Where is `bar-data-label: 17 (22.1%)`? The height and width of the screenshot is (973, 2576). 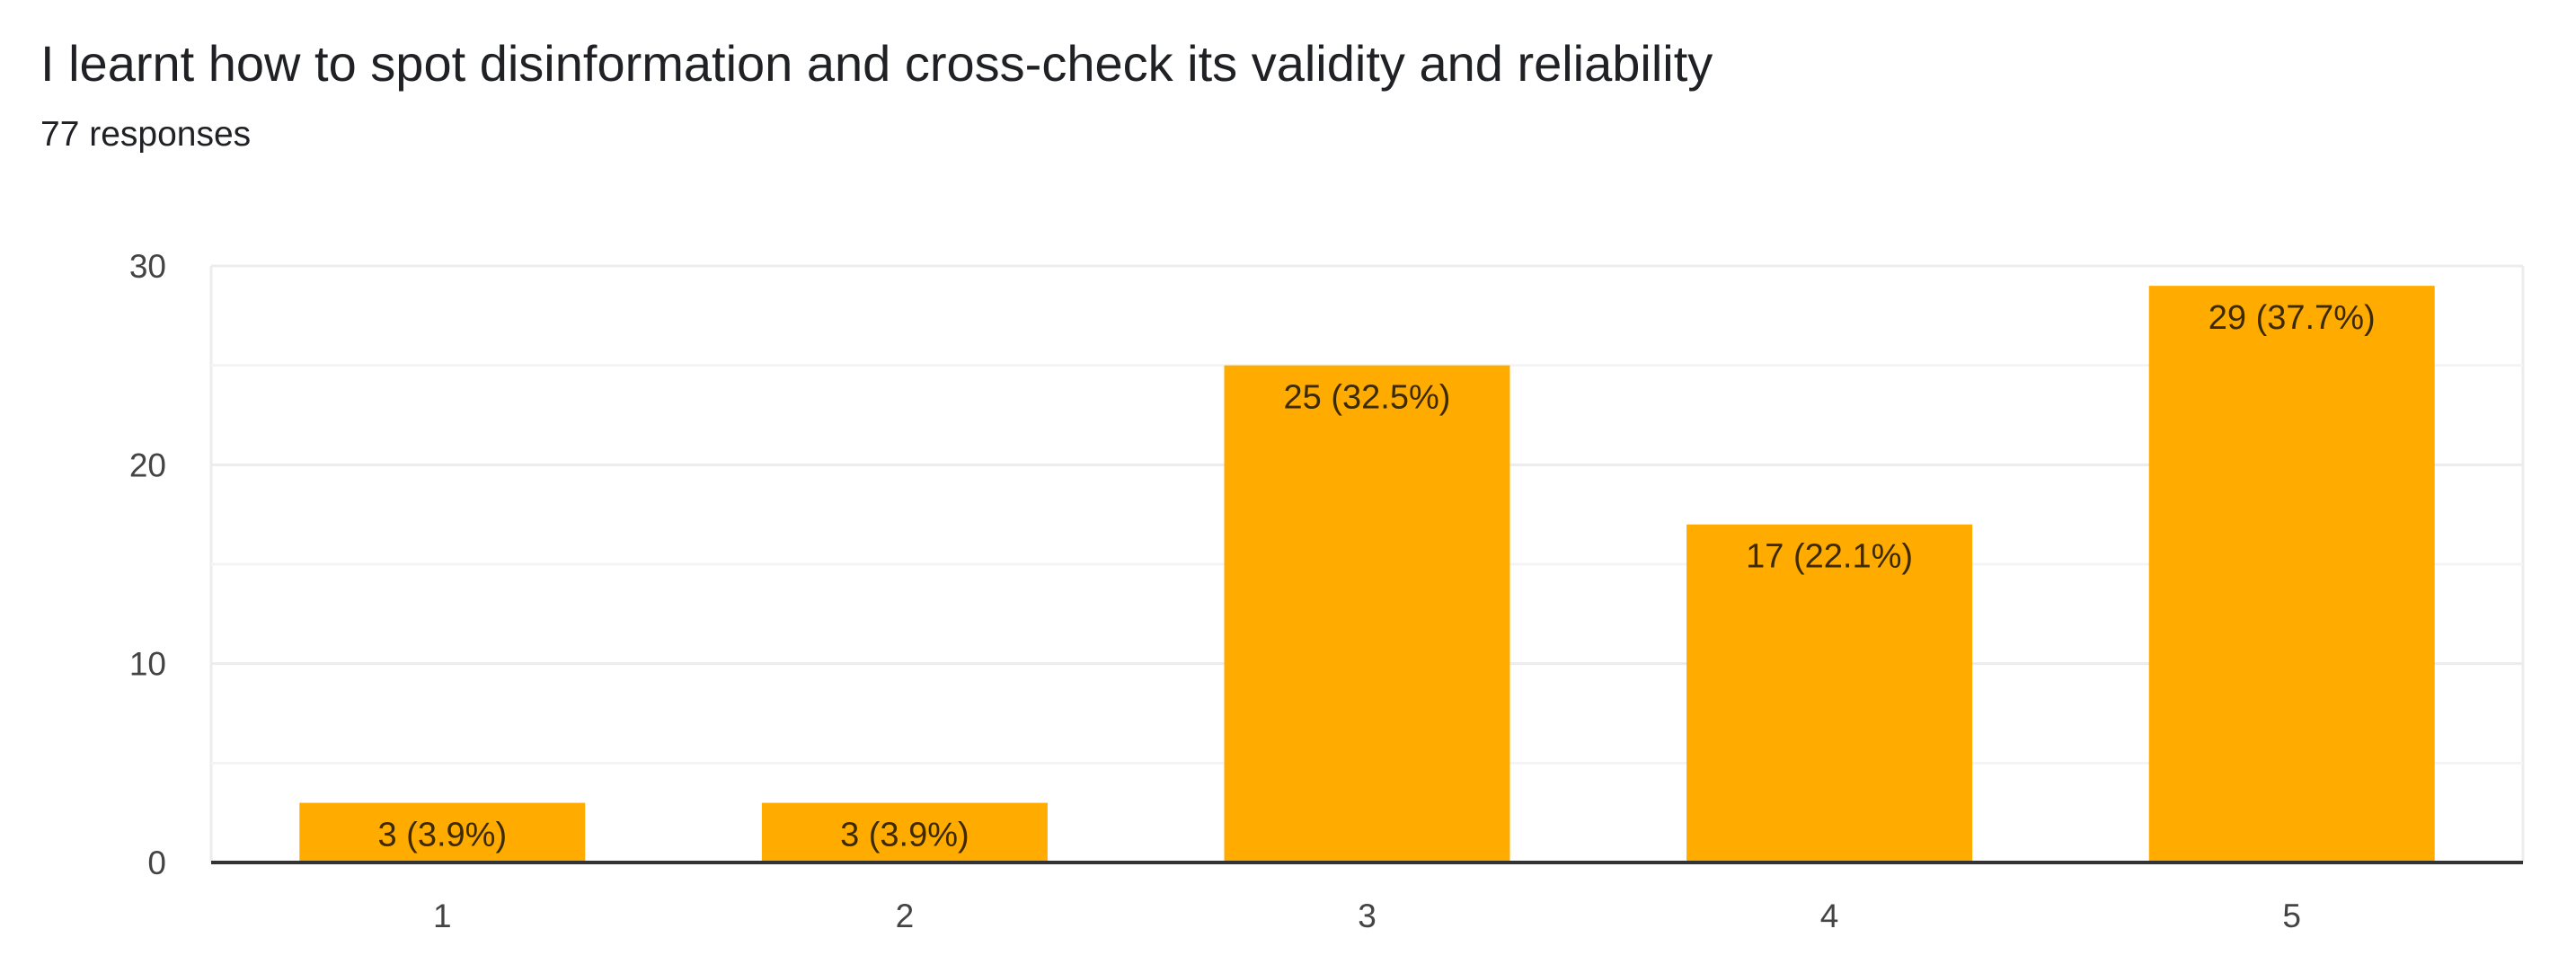
bar-data-label: 17 (22.1%) is located at coordinates (1829, 557).